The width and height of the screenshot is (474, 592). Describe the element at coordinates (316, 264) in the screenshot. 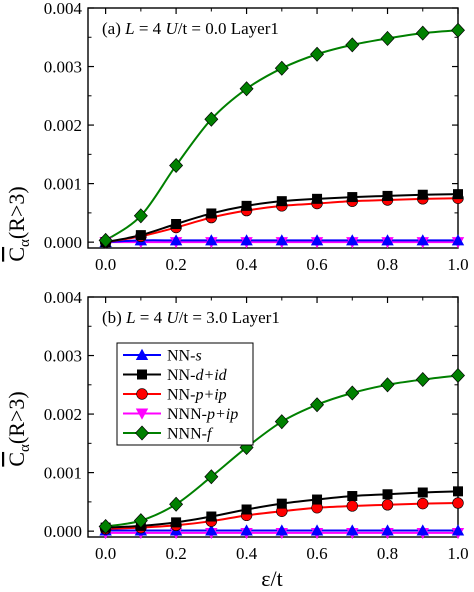

I see `panel-a-xtick-label: 0.6` at that location.